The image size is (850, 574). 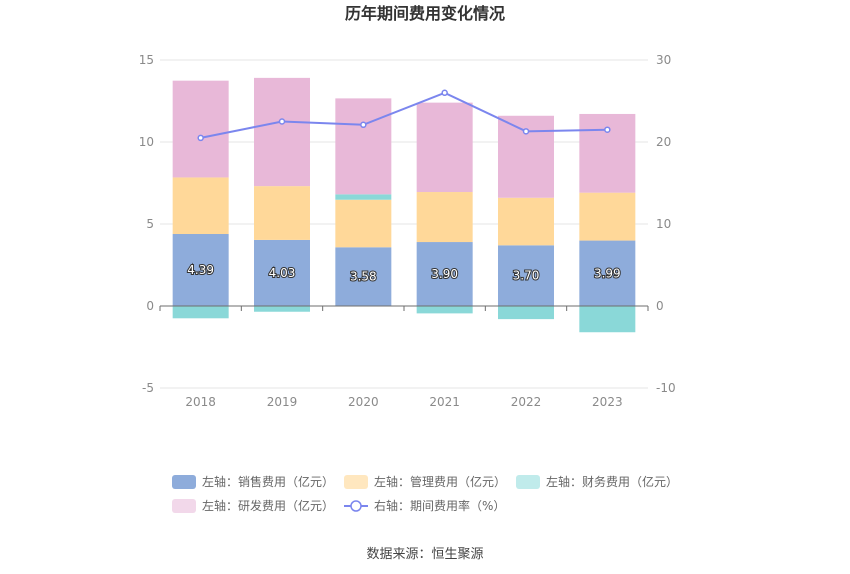 What do you see at coordinates (200, 402) in the screenshot?
I see `x-tick-label: 2018` at bounding box center [200, 402].